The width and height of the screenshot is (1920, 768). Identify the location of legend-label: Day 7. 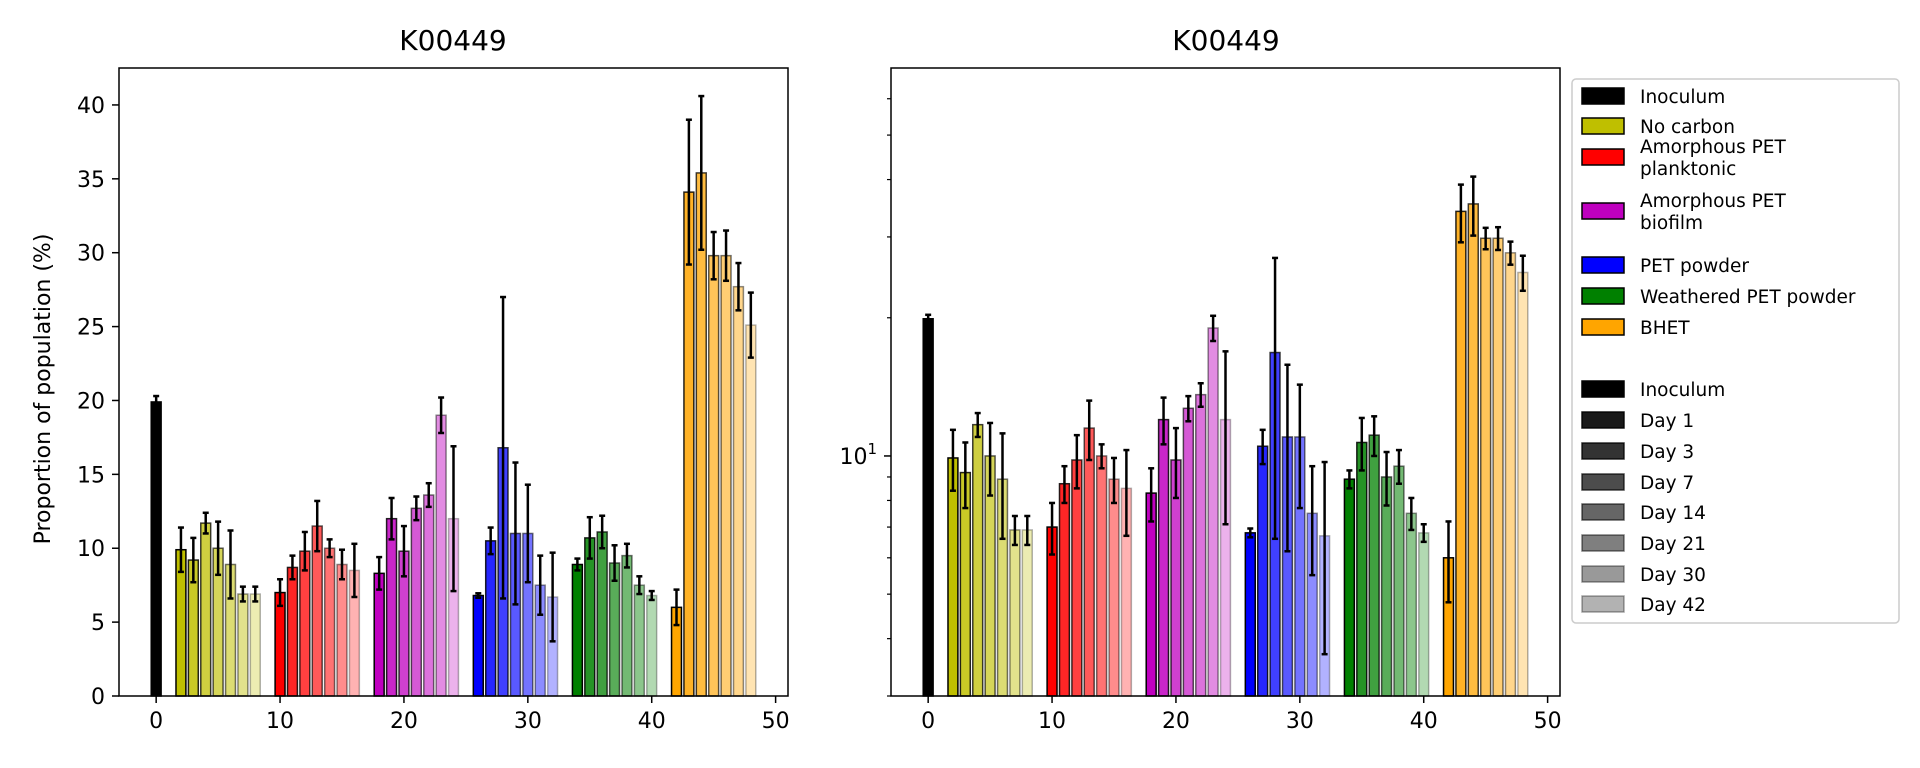
(1667, 483).